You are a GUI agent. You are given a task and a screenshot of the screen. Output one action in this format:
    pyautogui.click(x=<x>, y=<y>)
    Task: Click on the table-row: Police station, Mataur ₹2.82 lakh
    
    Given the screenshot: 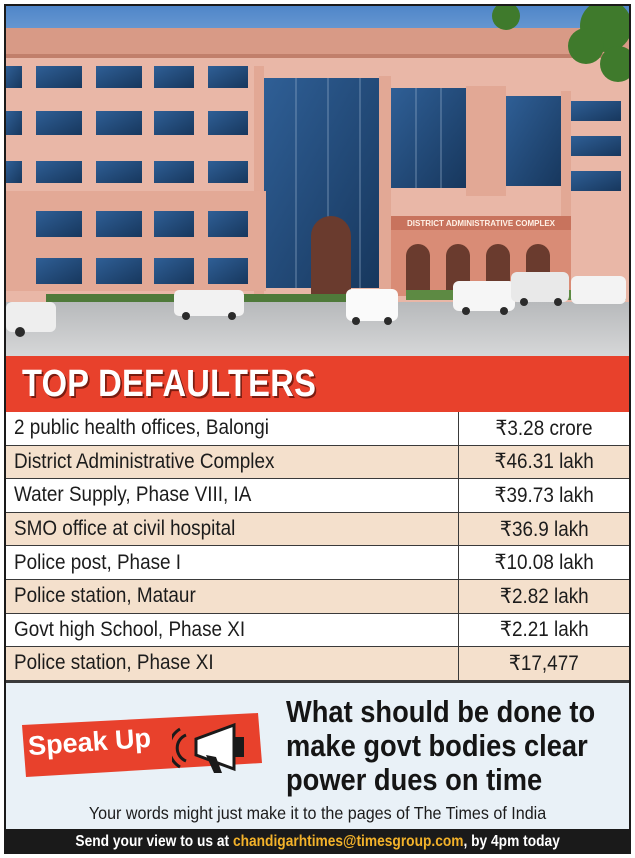 What is the action you would take?
    pyautogui.click(x=317, y=596)
    